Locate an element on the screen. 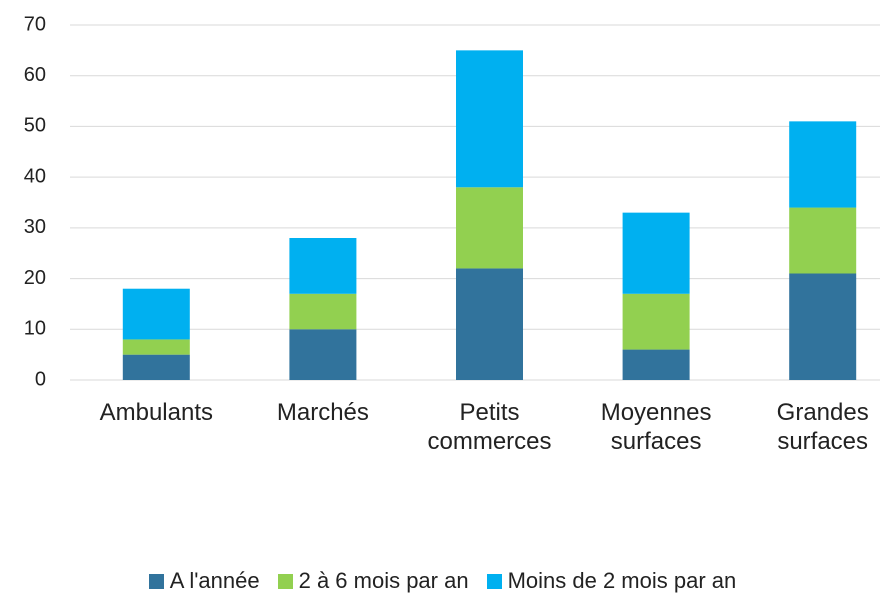 The width and height of the screenshot is (885, 599). y-tick-label: 0 is located at coordinates (40, 379).